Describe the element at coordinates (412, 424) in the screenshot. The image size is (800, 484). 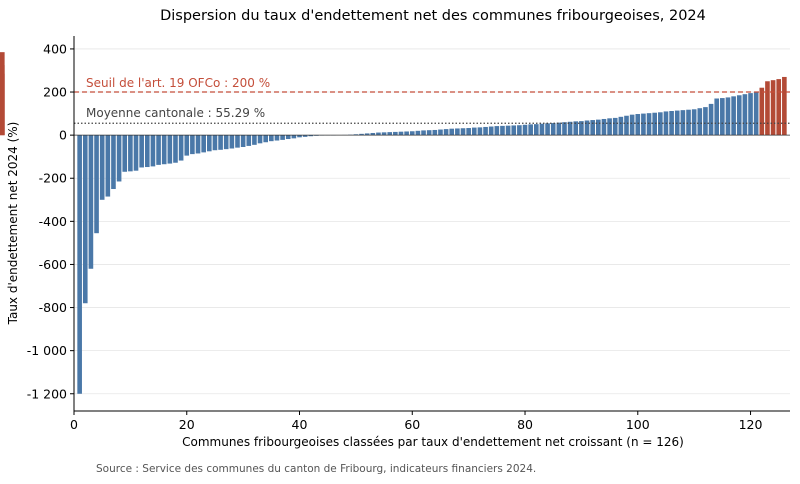
I see `x-tick-label: 60` at that location.